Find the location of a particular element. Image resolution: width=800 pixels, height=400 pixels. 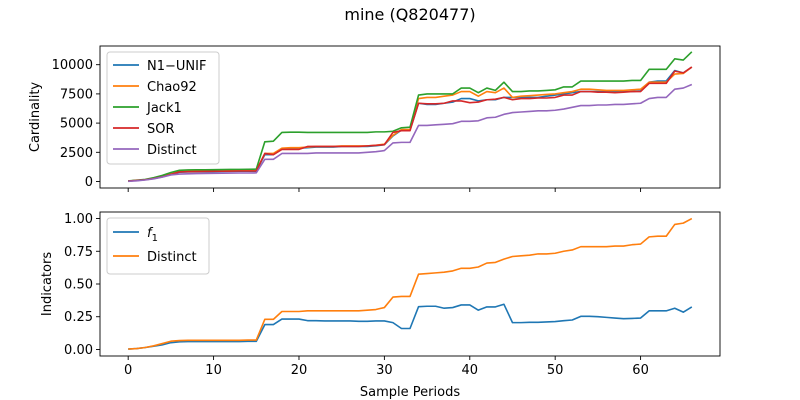

figure-title: mine (Q820477) is located at coordinates (409, 14).